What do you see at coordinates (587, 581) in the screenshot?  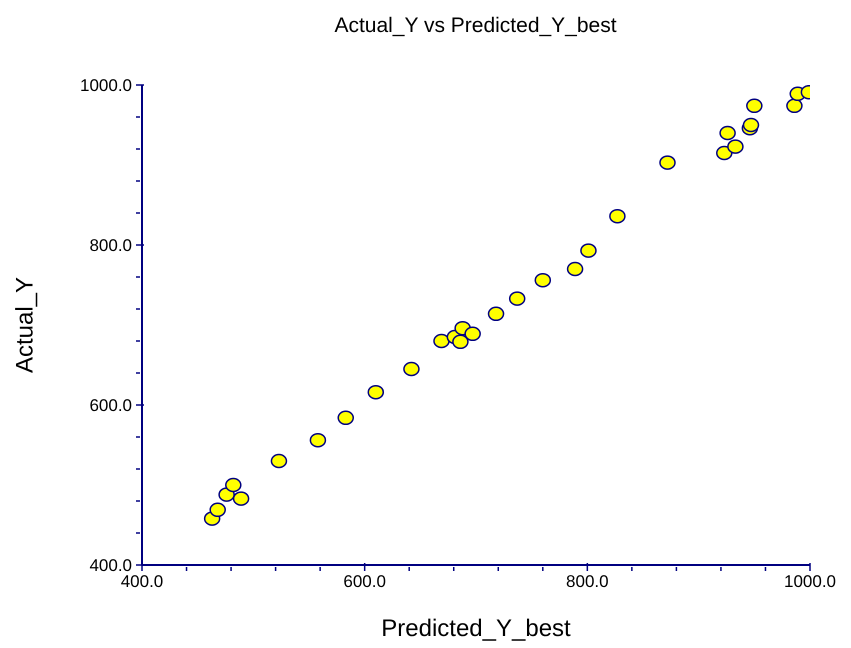 I see `x-tick-label: 800.0` at bounding box center [587, 581].